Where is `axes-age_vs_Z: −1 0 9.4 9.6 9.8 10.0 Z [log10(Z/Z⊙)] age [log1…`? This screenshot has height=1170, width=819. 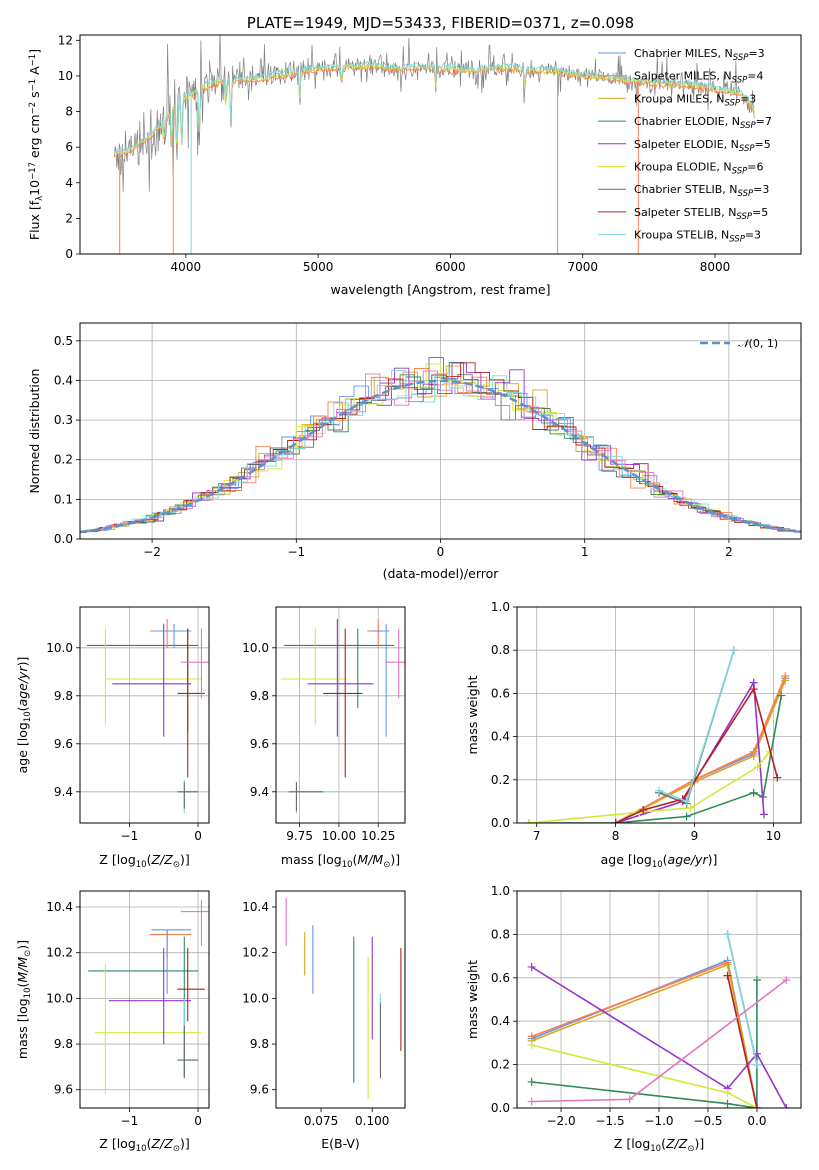 axes-age_vs_Z: −1 0 9.4 9.6 9.8 10.0 Z [log10(Z/Z⊙)] age [log1… is located at coordinates (112, 738).